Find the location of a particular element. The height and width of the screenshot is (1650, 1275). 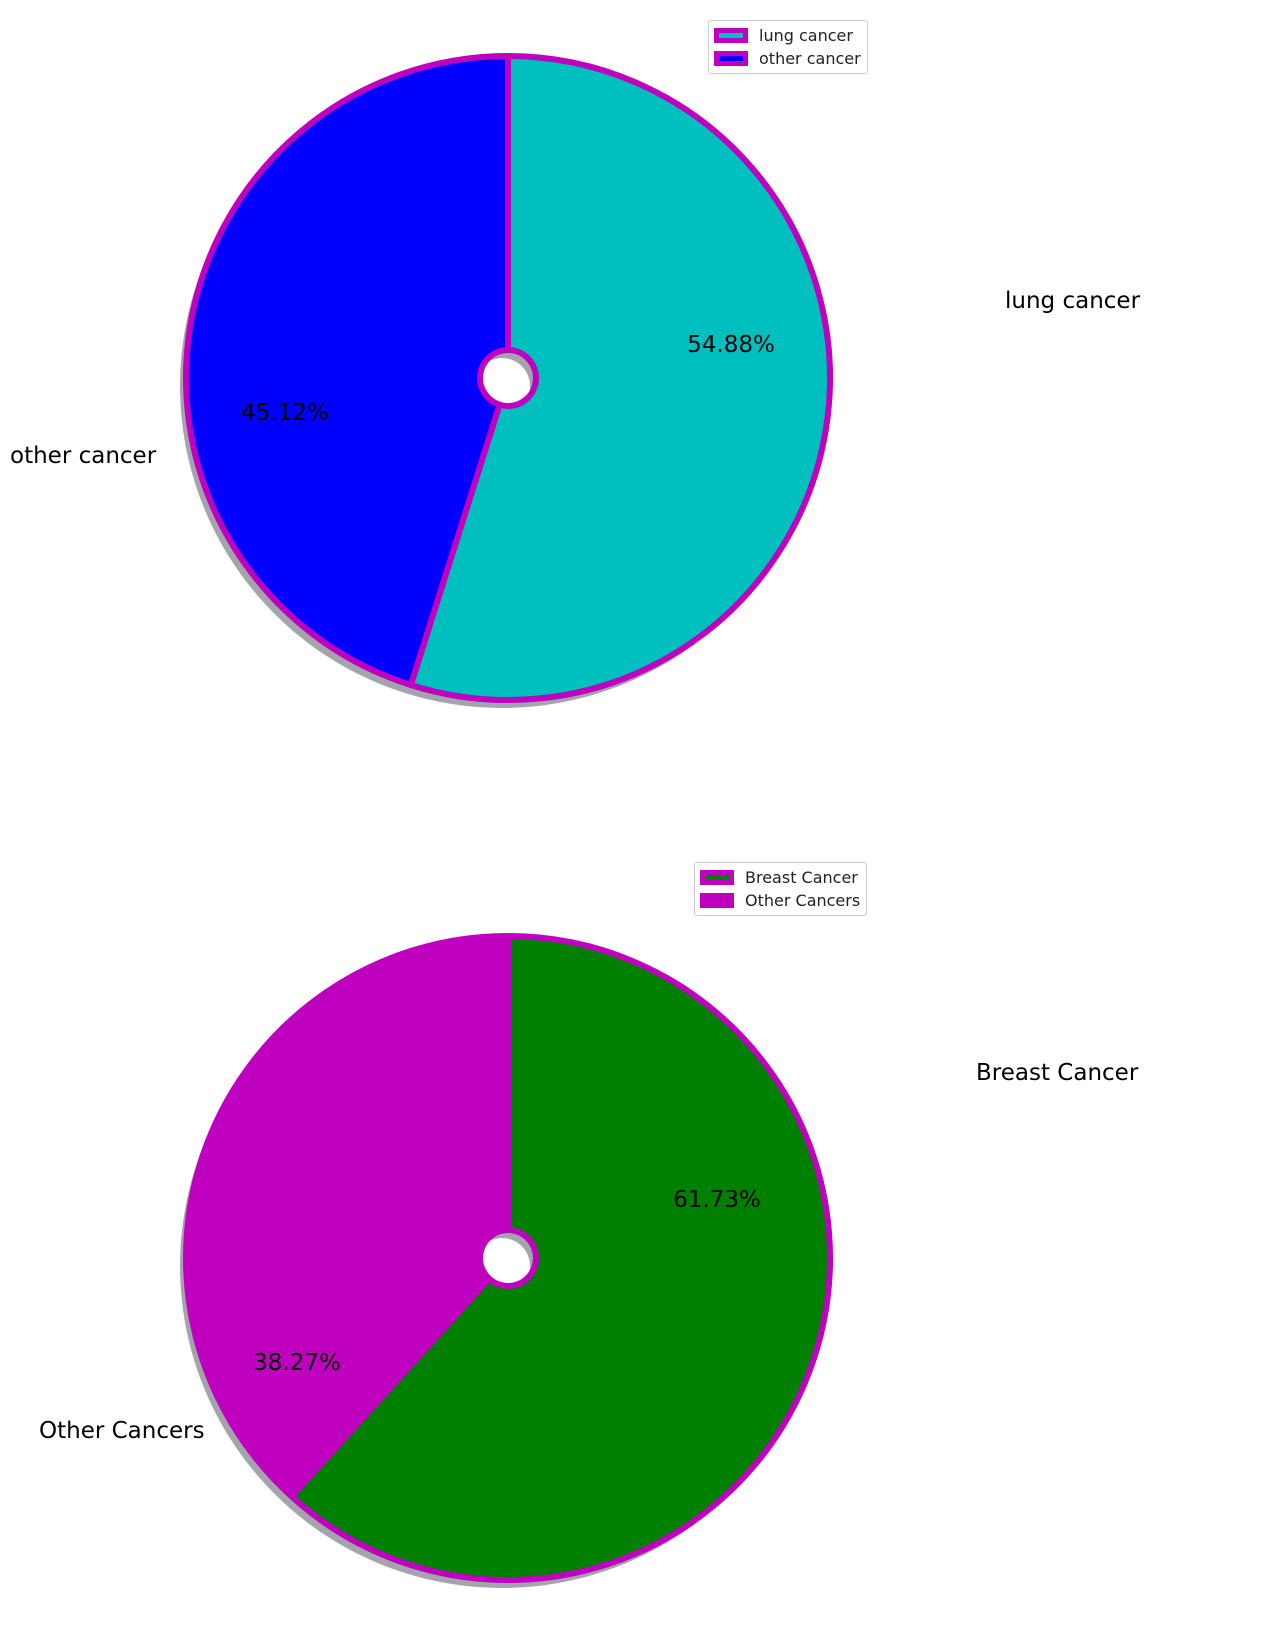

pct-label-other-cancer: 45.12% is located at coordinates (285, 413).